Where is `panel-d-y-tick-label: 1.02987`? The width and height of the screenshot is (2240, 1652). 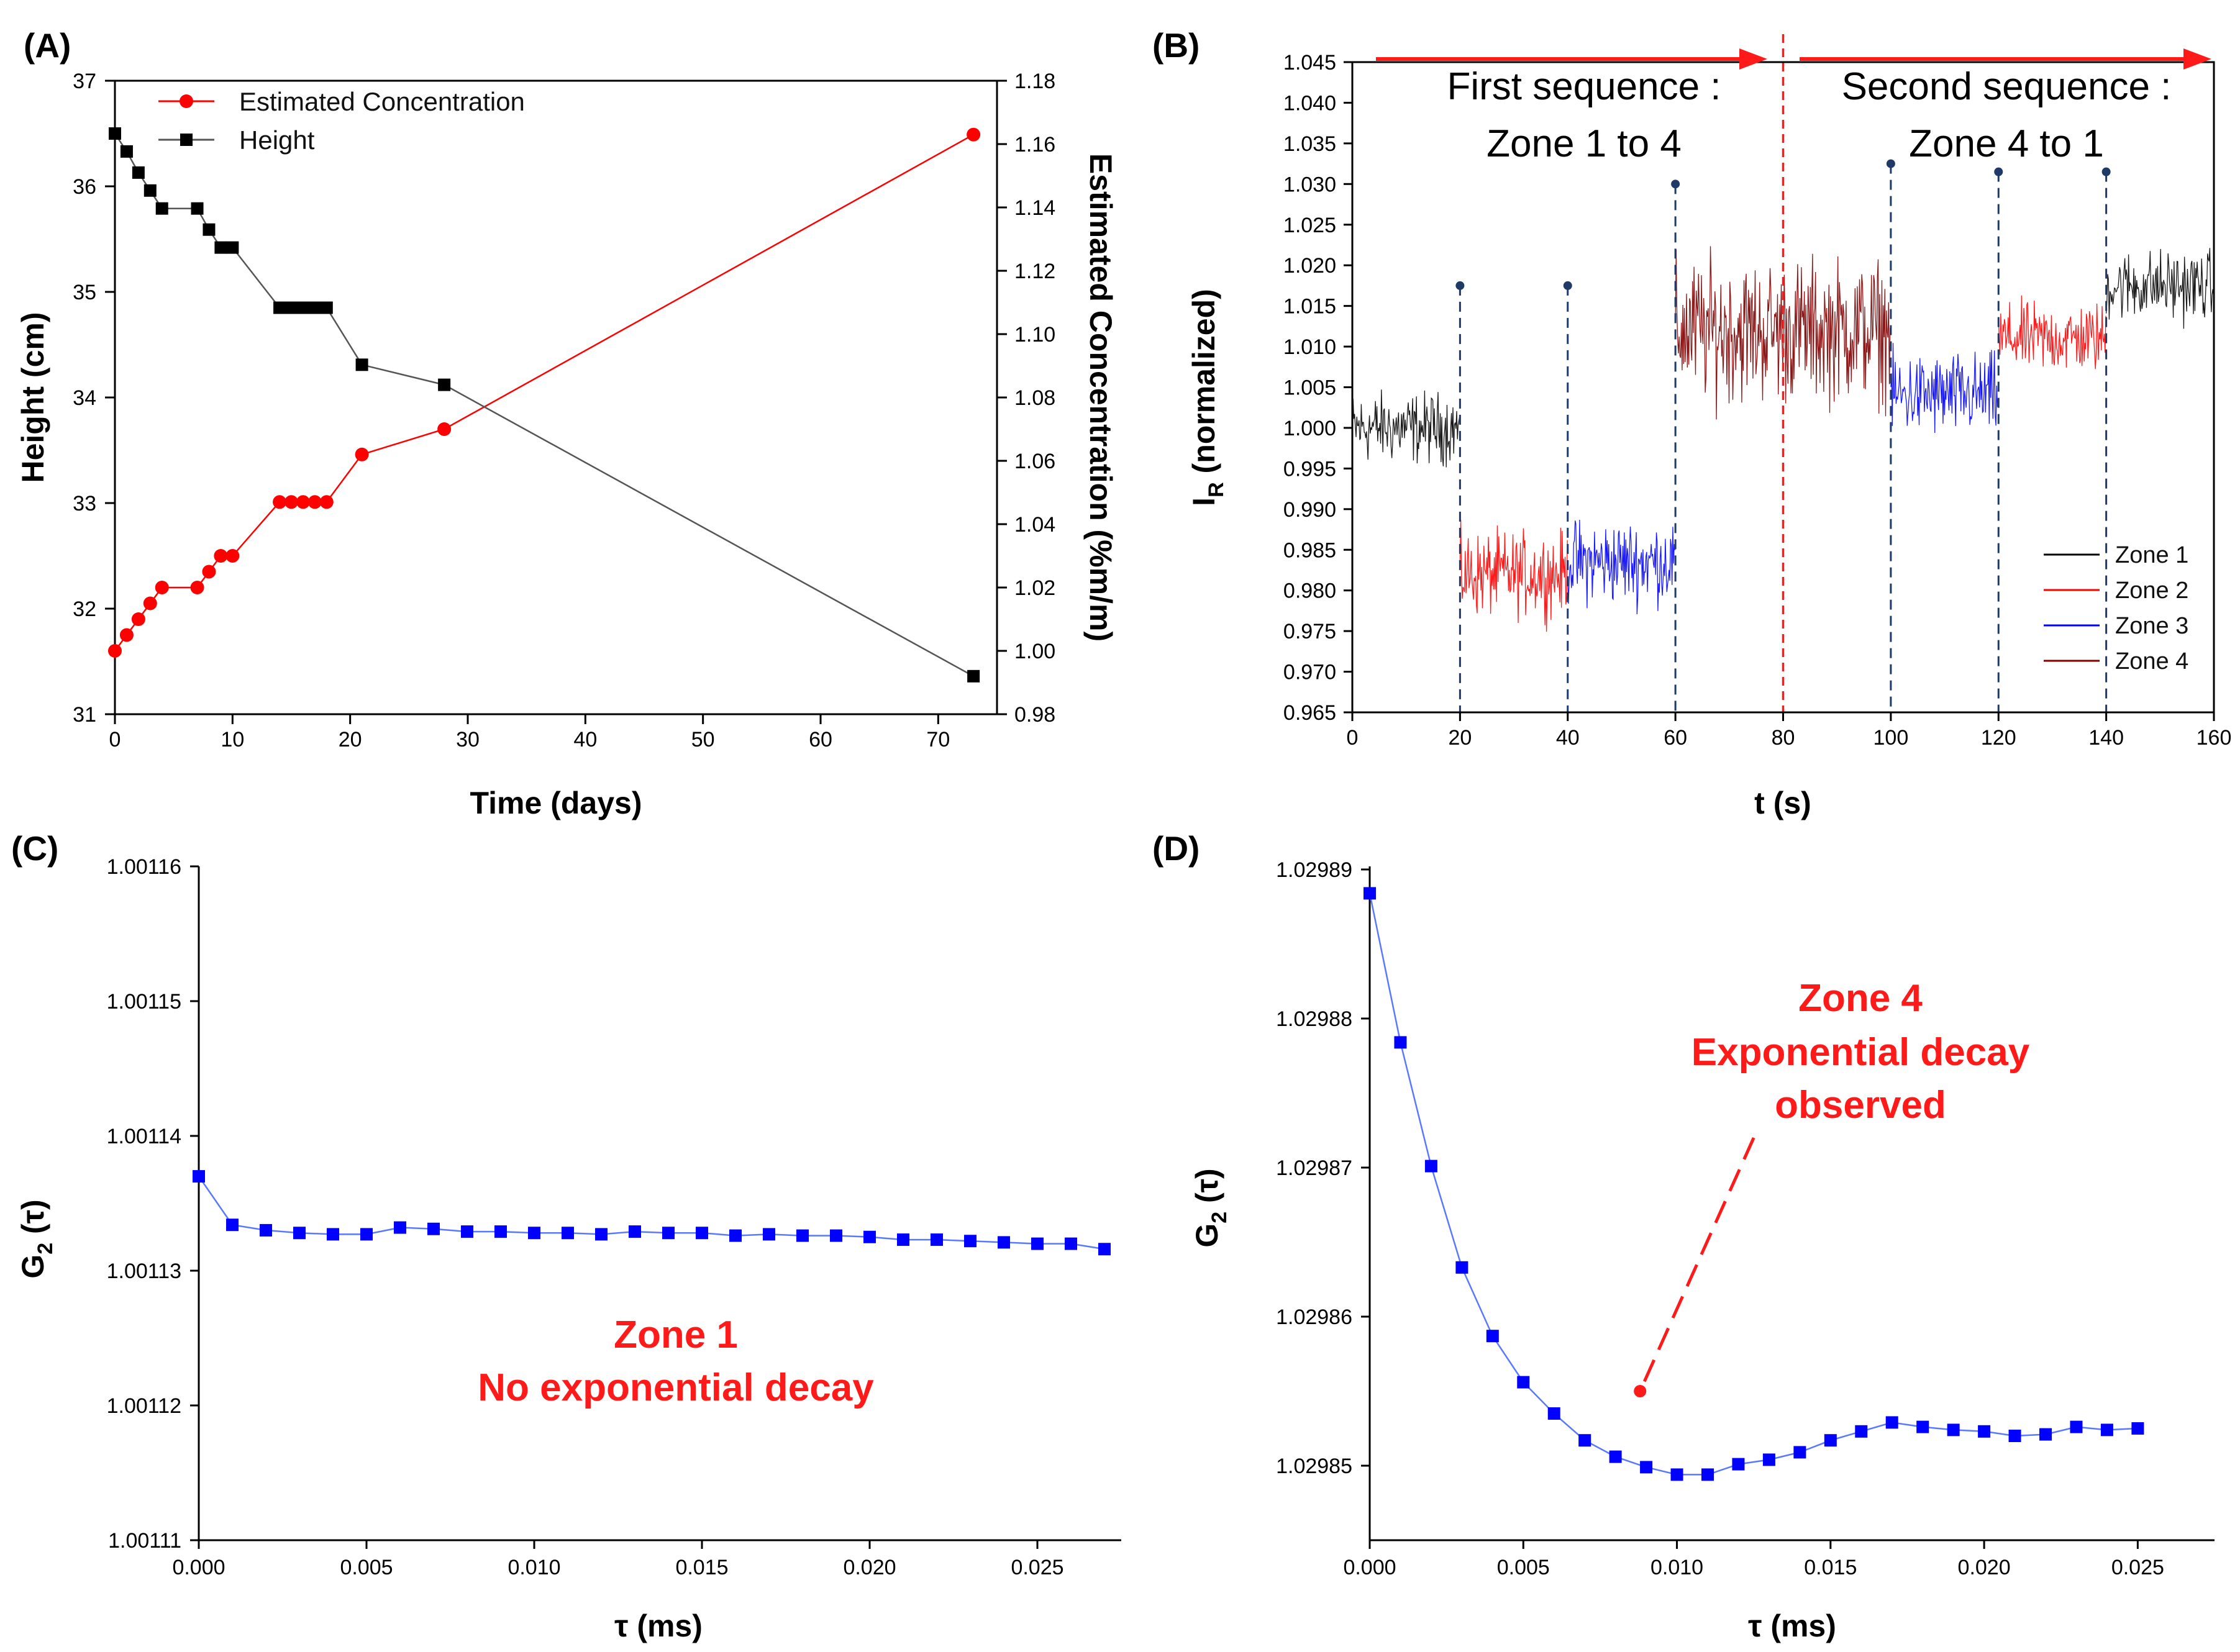
panel-d-y-tick-label: 1.02987 is located at coordinates (1314, 1168).